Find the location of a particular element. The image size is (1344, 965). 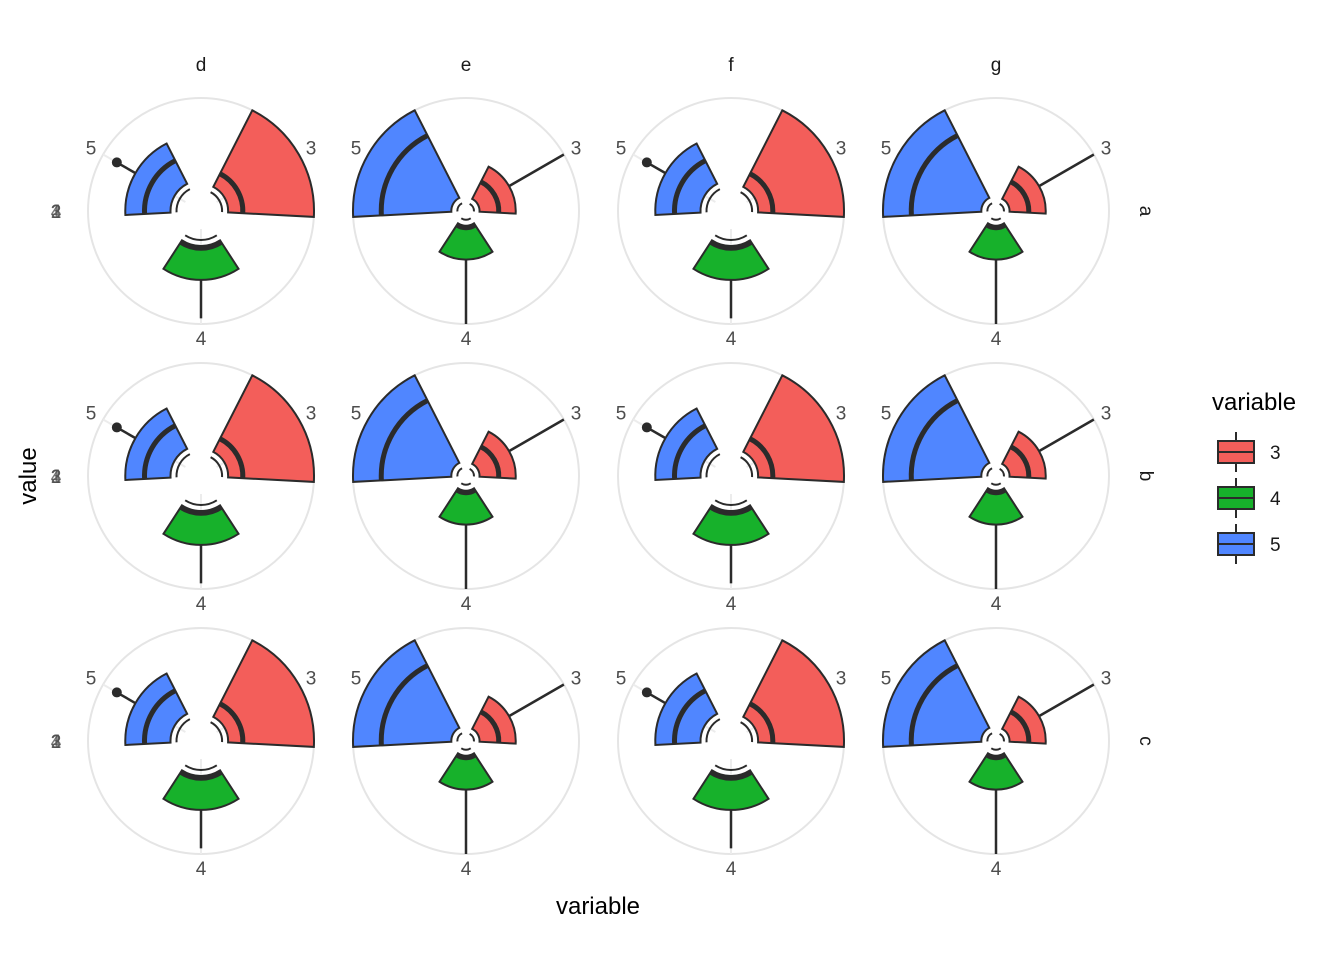

y-tick-label: 3 is located at coordinates (56, 477).